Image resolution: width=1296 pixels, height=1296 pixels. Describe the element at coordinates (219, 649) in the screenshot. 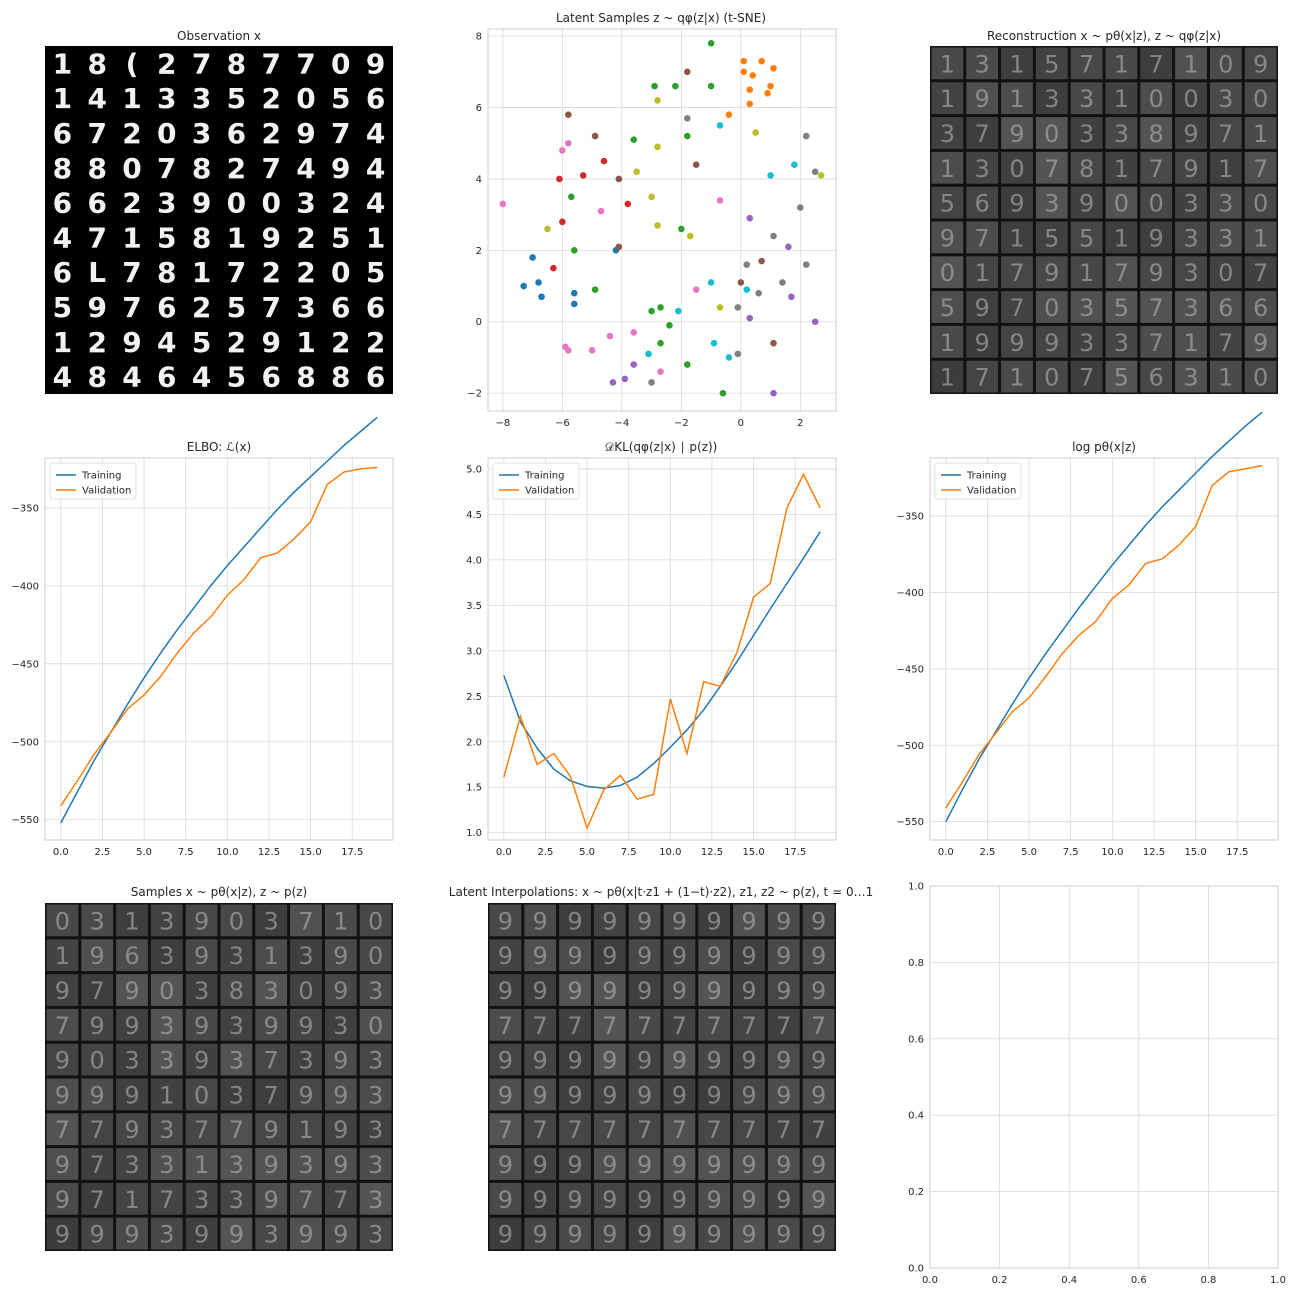

I see `plot-frame` at that location.